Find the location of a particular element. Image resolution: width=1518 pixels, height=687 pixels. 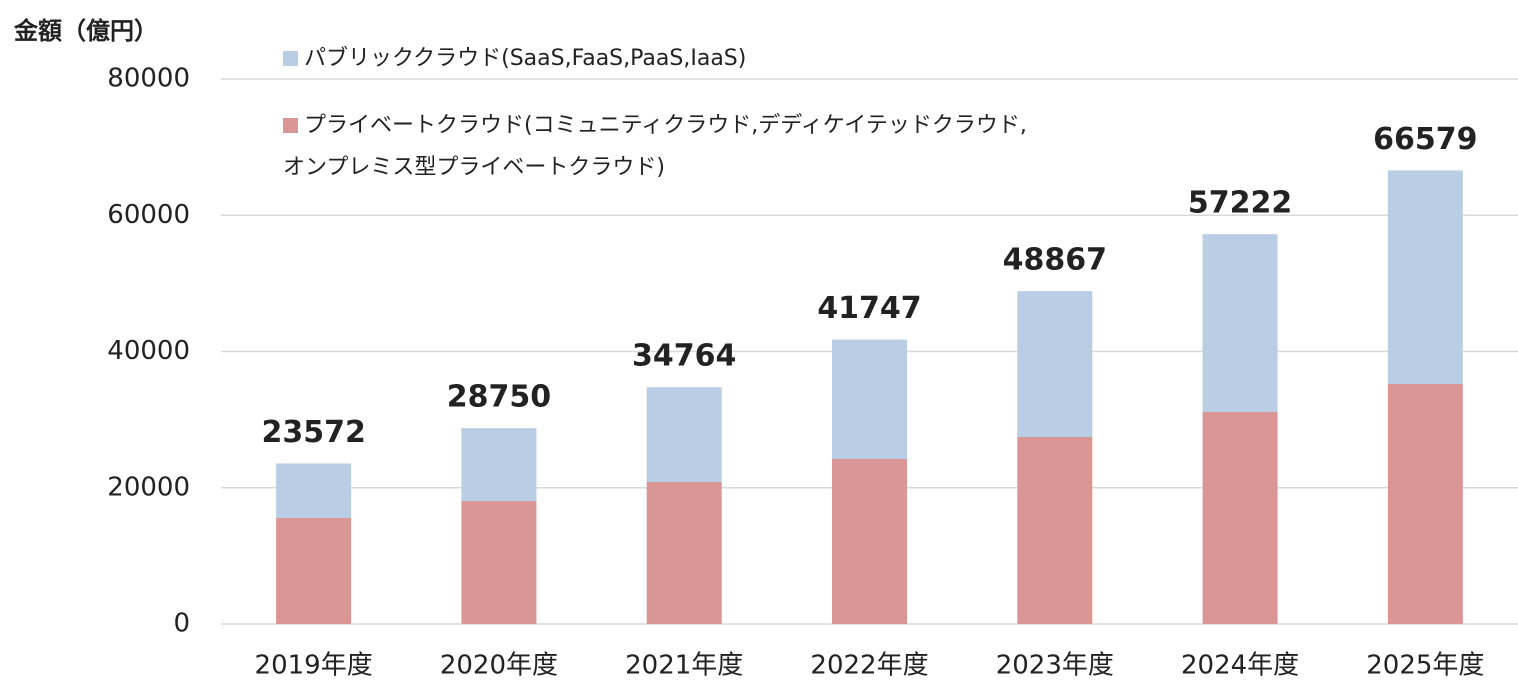

total-label: 41747 is located at coordinates (869, 308).